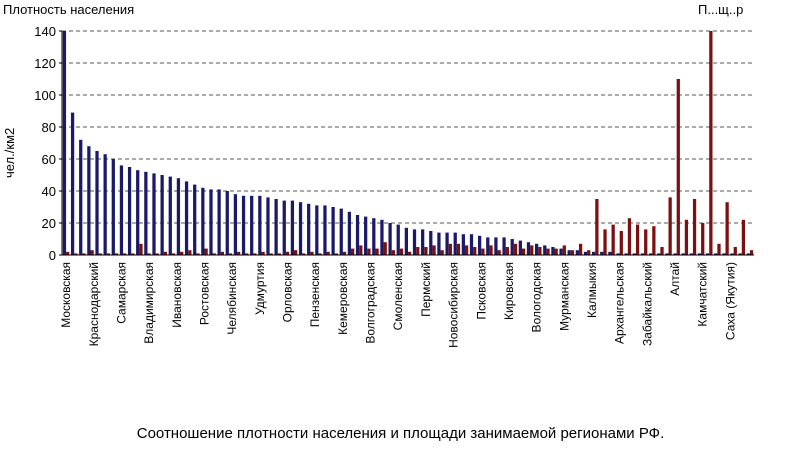 This screenshot has width=801, height=449. Describe the element at coordinates (68, 9) in the screenshot. I see `chart-title: Плотность населения` at that location.